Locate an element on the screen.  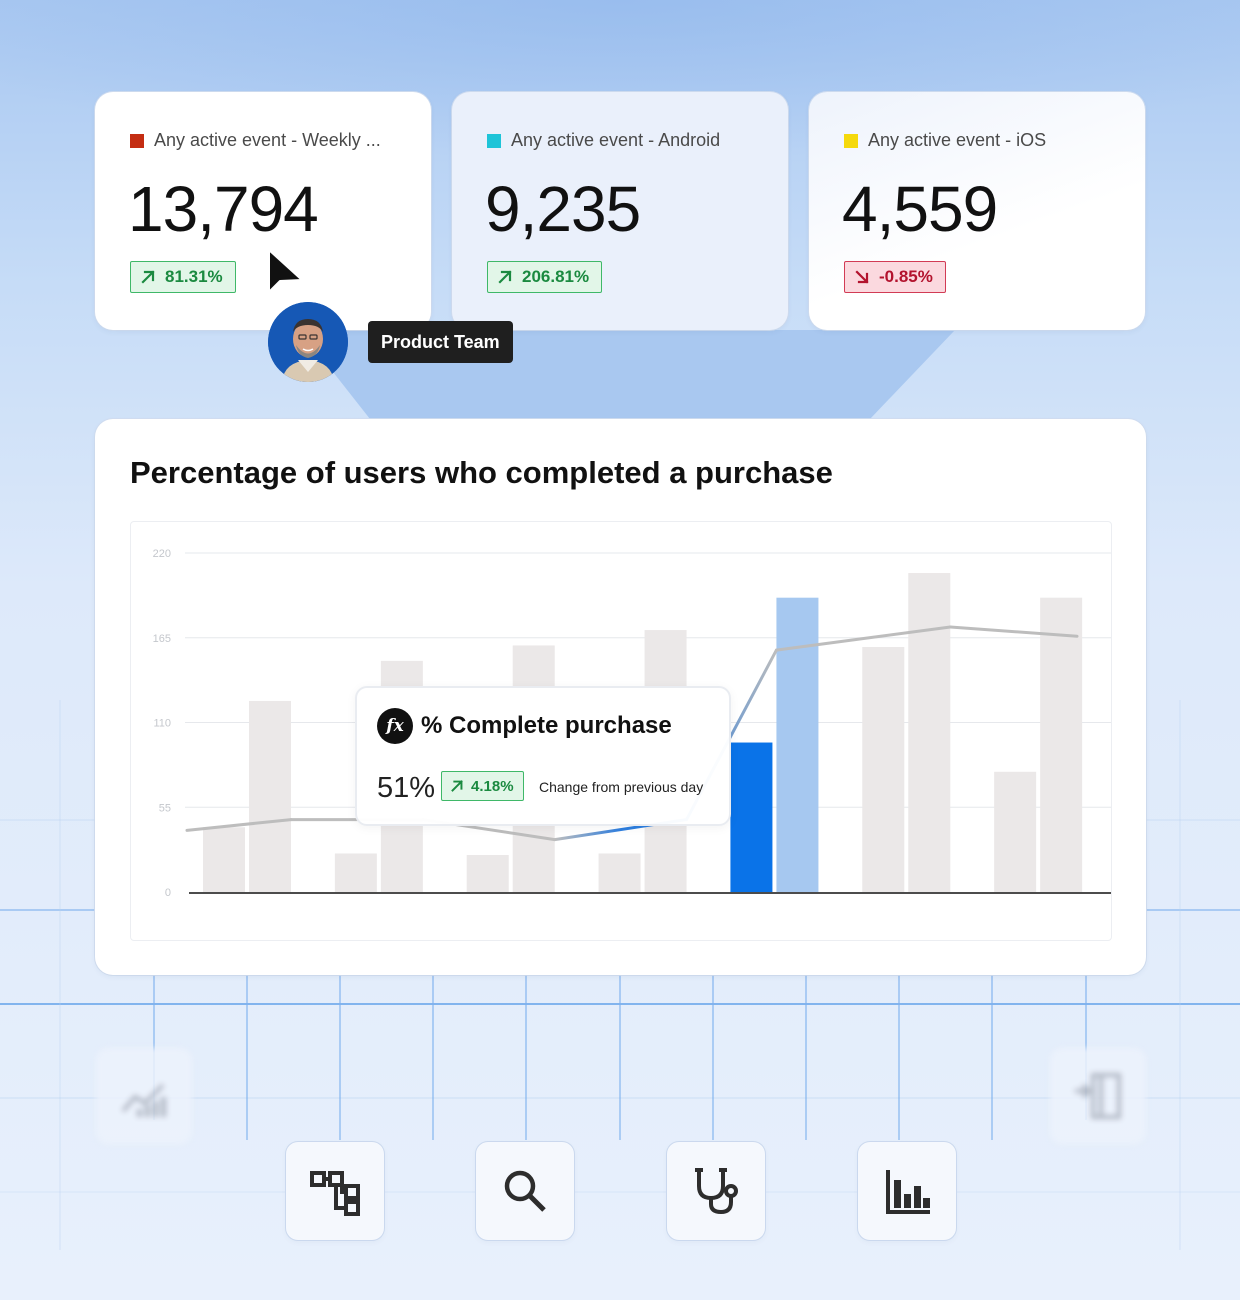
ghost-tool-trend is located at coordinates (144, 1096).